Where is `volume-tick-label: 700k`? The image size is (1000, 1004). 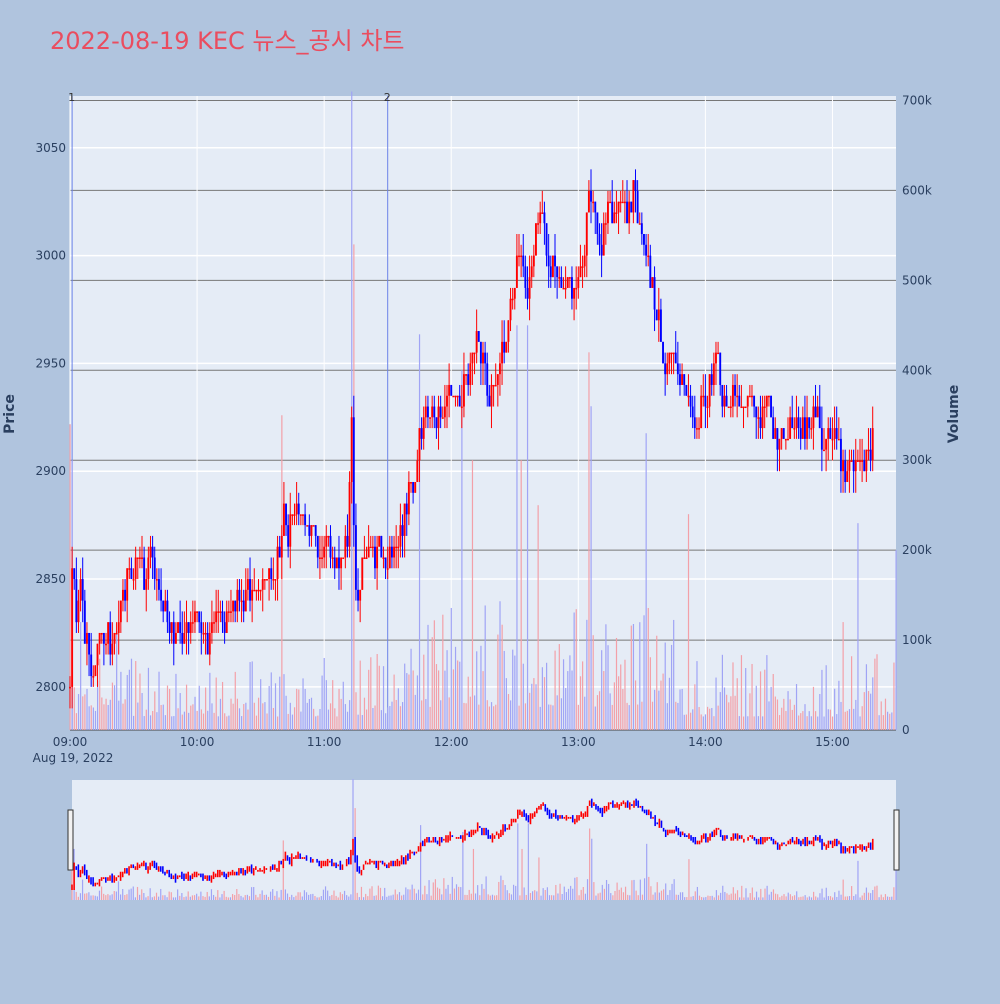 volume-tick-label: 700k is located at coordinates (917, 100).